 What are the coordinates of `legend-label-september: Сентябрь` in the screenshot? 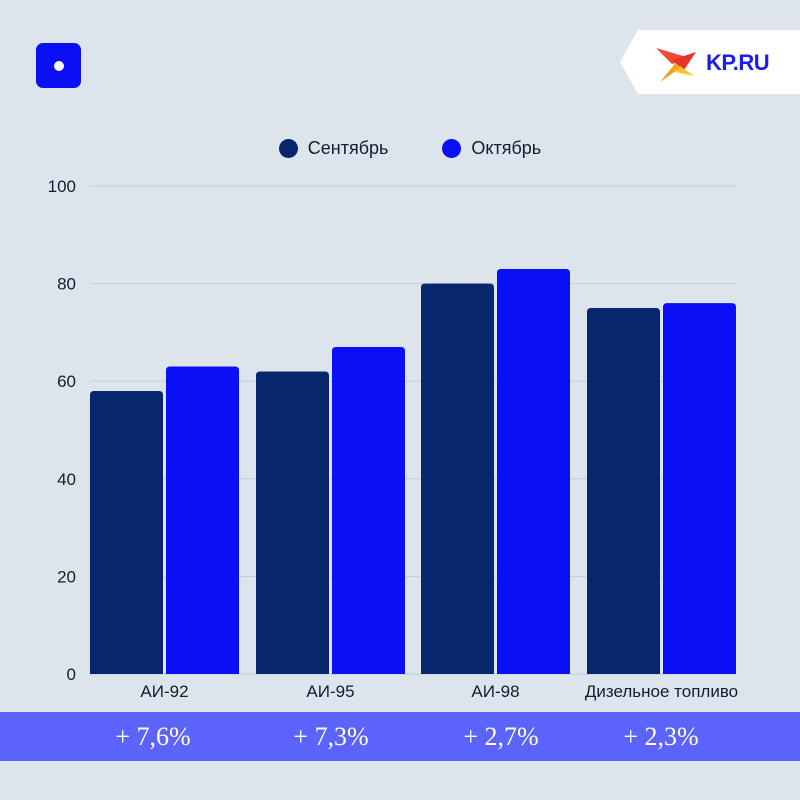 It's located at (348, 148).